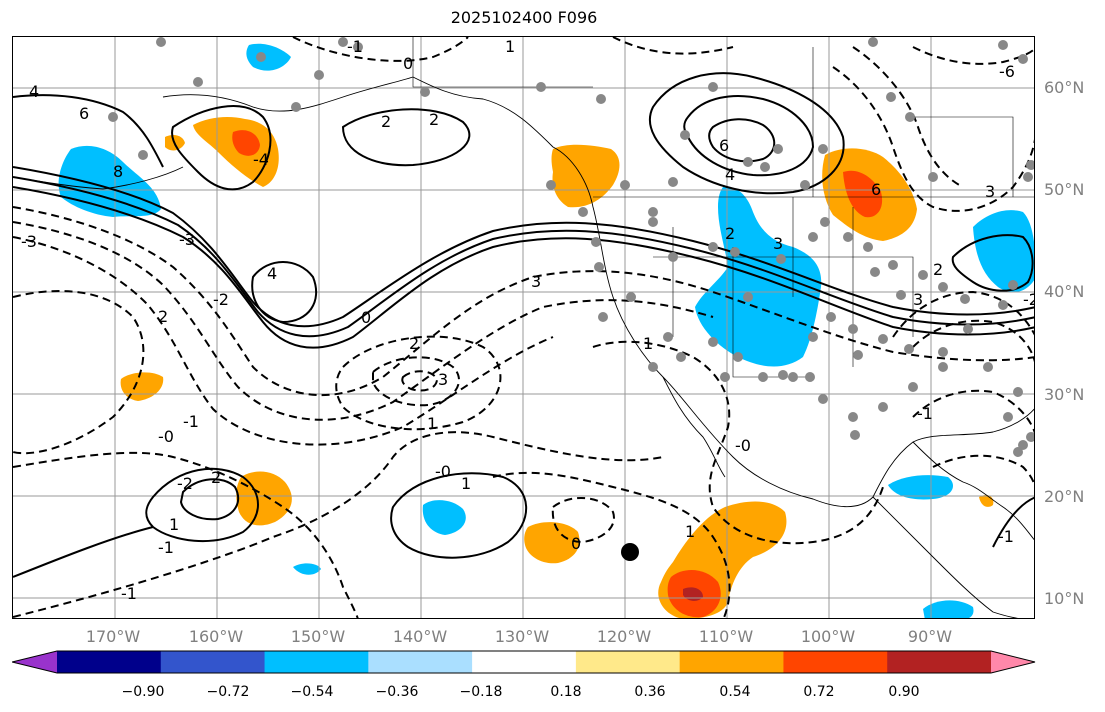 This screenshot has height=712, width=1105. What do you see at coordinates (109, 181) in the screenshot?
I see `blue-shade-aleutian` at bounding box center [109, 181].